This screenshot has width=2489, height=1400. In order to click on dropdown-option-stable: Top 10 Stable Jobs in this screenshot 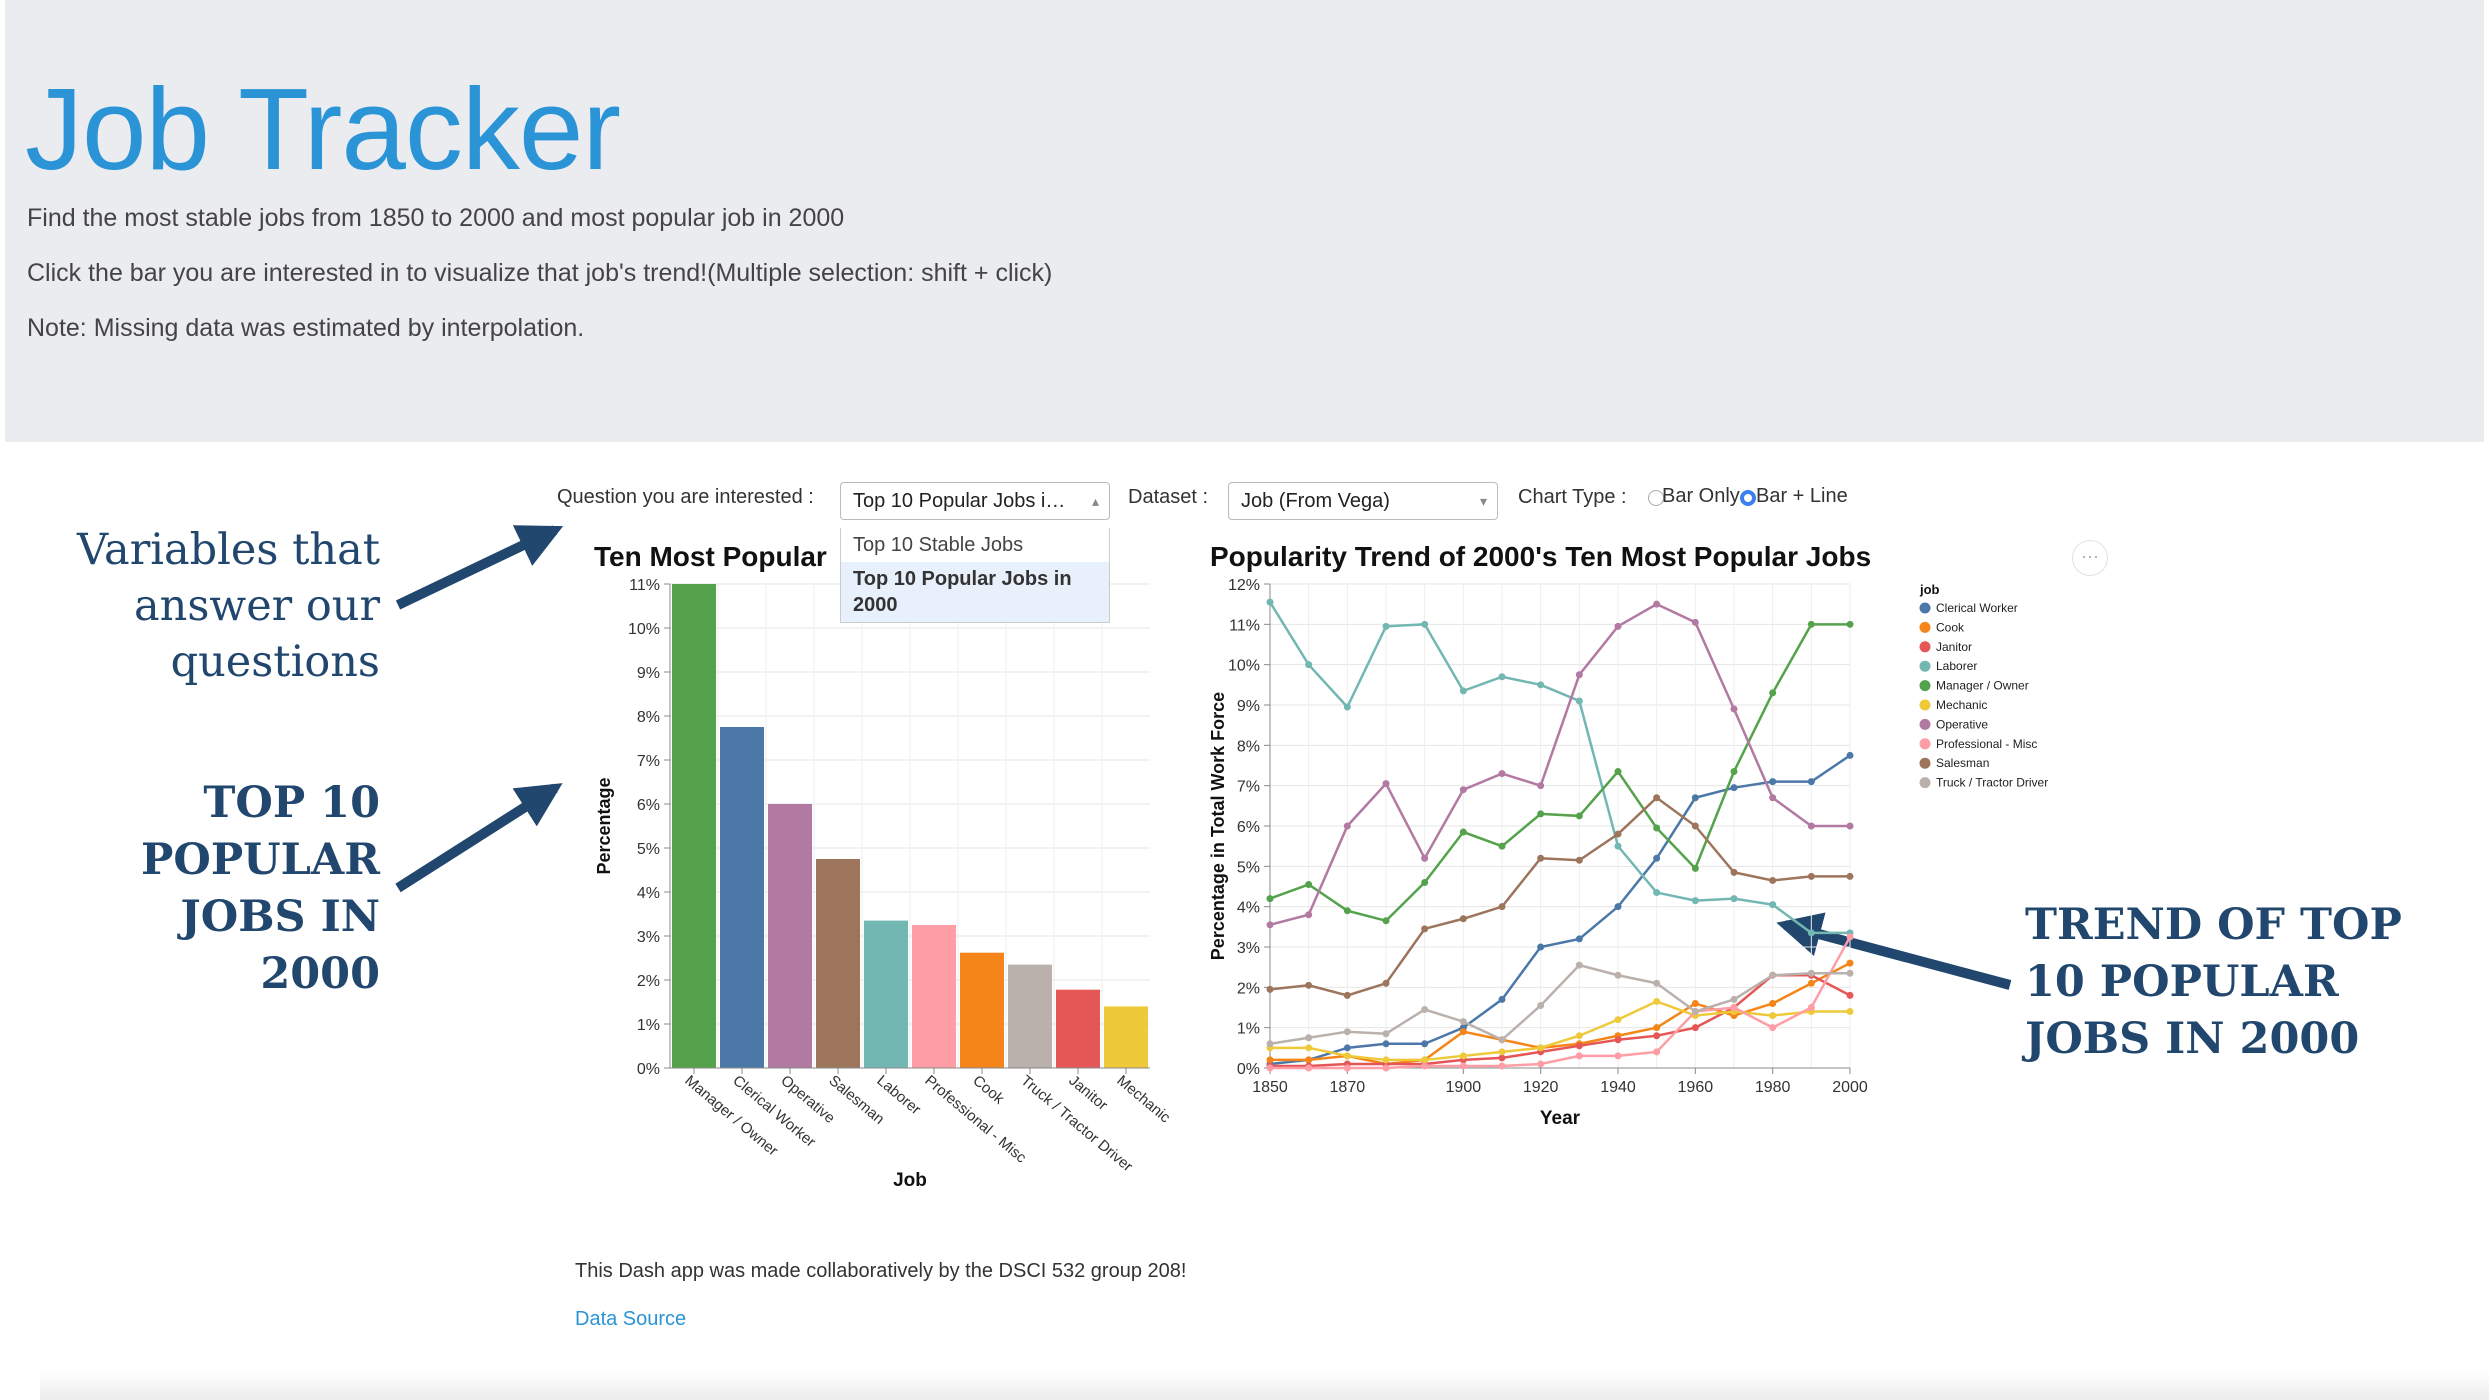, I will do `click(938, 545)`.